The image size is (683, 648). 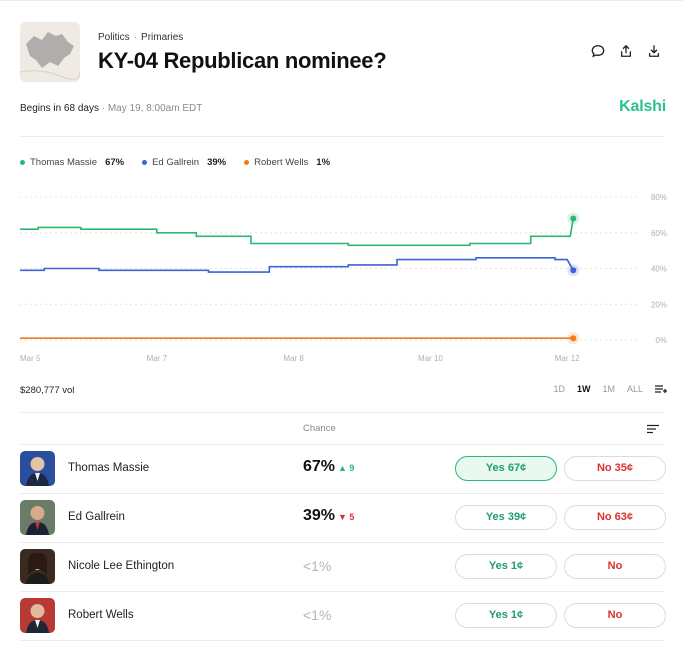 I want to click on x-tick-label: Mar 10, so click(x=430, y=358).